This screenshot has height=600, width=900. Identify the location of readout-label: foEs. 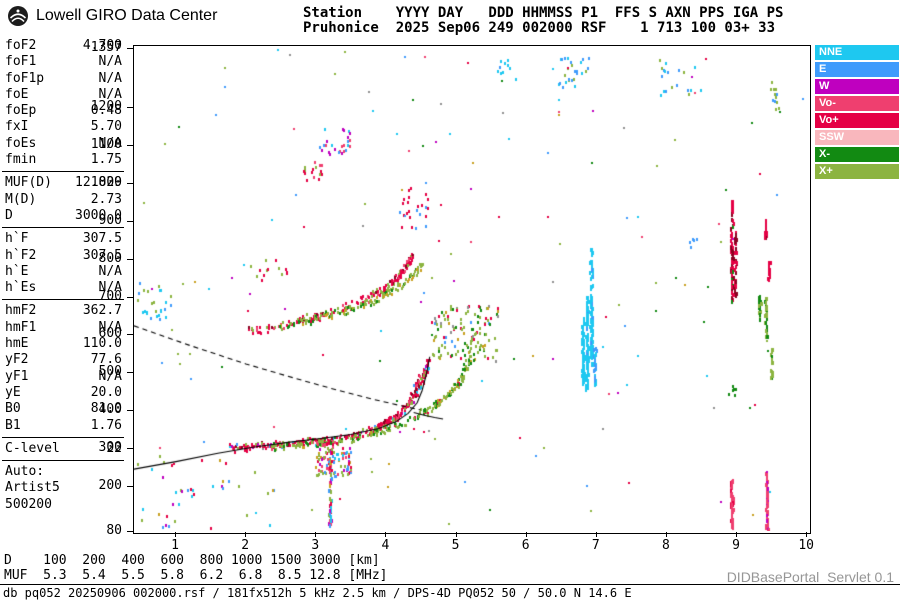
(21, 143).